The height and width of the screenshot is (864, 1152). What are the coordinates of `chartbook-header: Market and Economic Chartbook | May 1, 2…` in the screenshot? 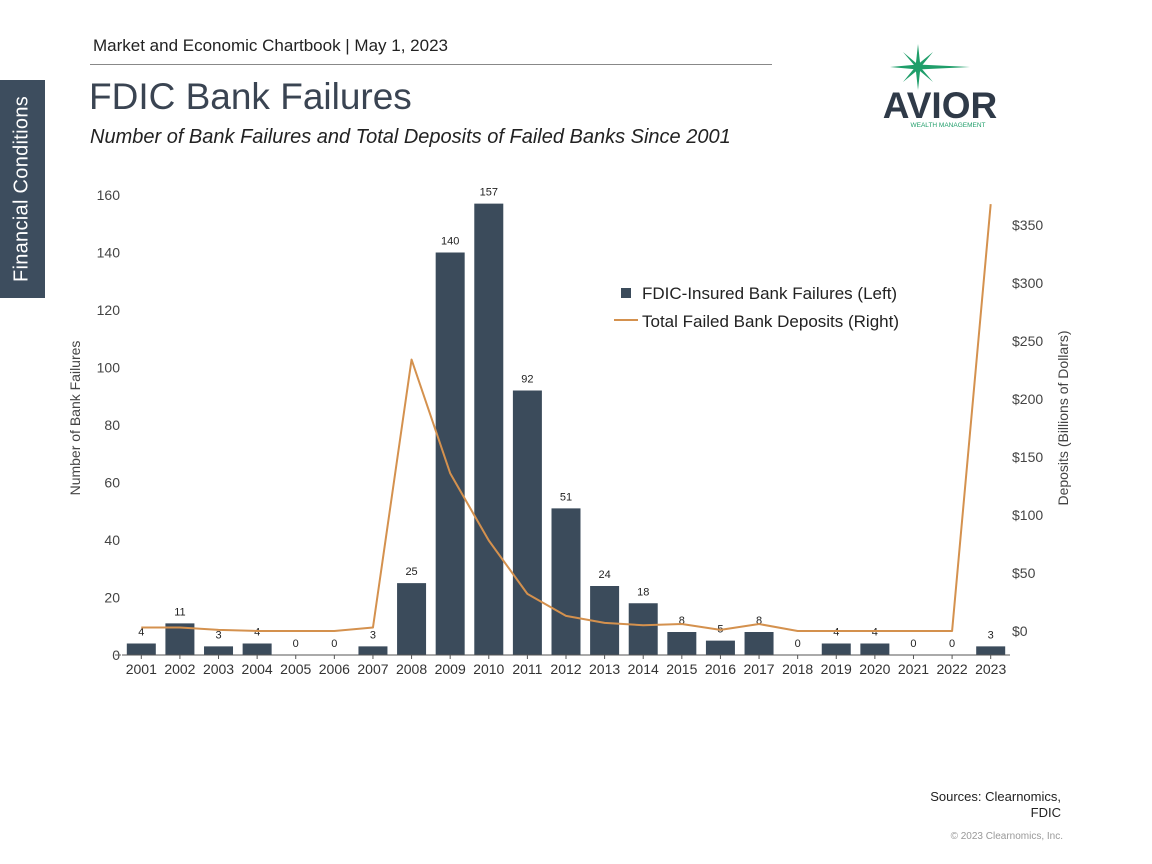 It's located at (270, 45).